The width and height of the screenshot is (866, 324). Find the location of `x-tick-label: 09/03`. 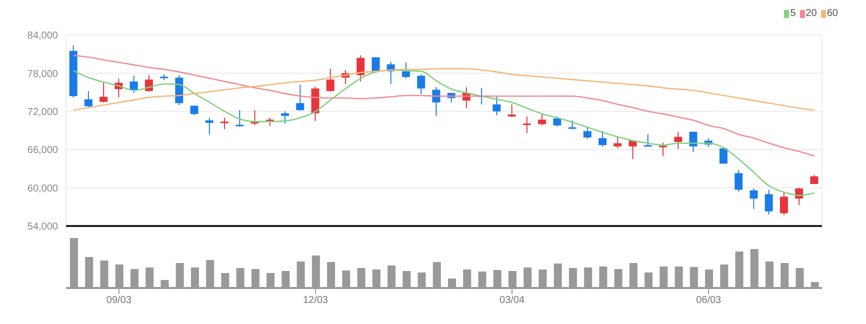

x-tick-label: 09/03 is located at coordinates (119, 300).